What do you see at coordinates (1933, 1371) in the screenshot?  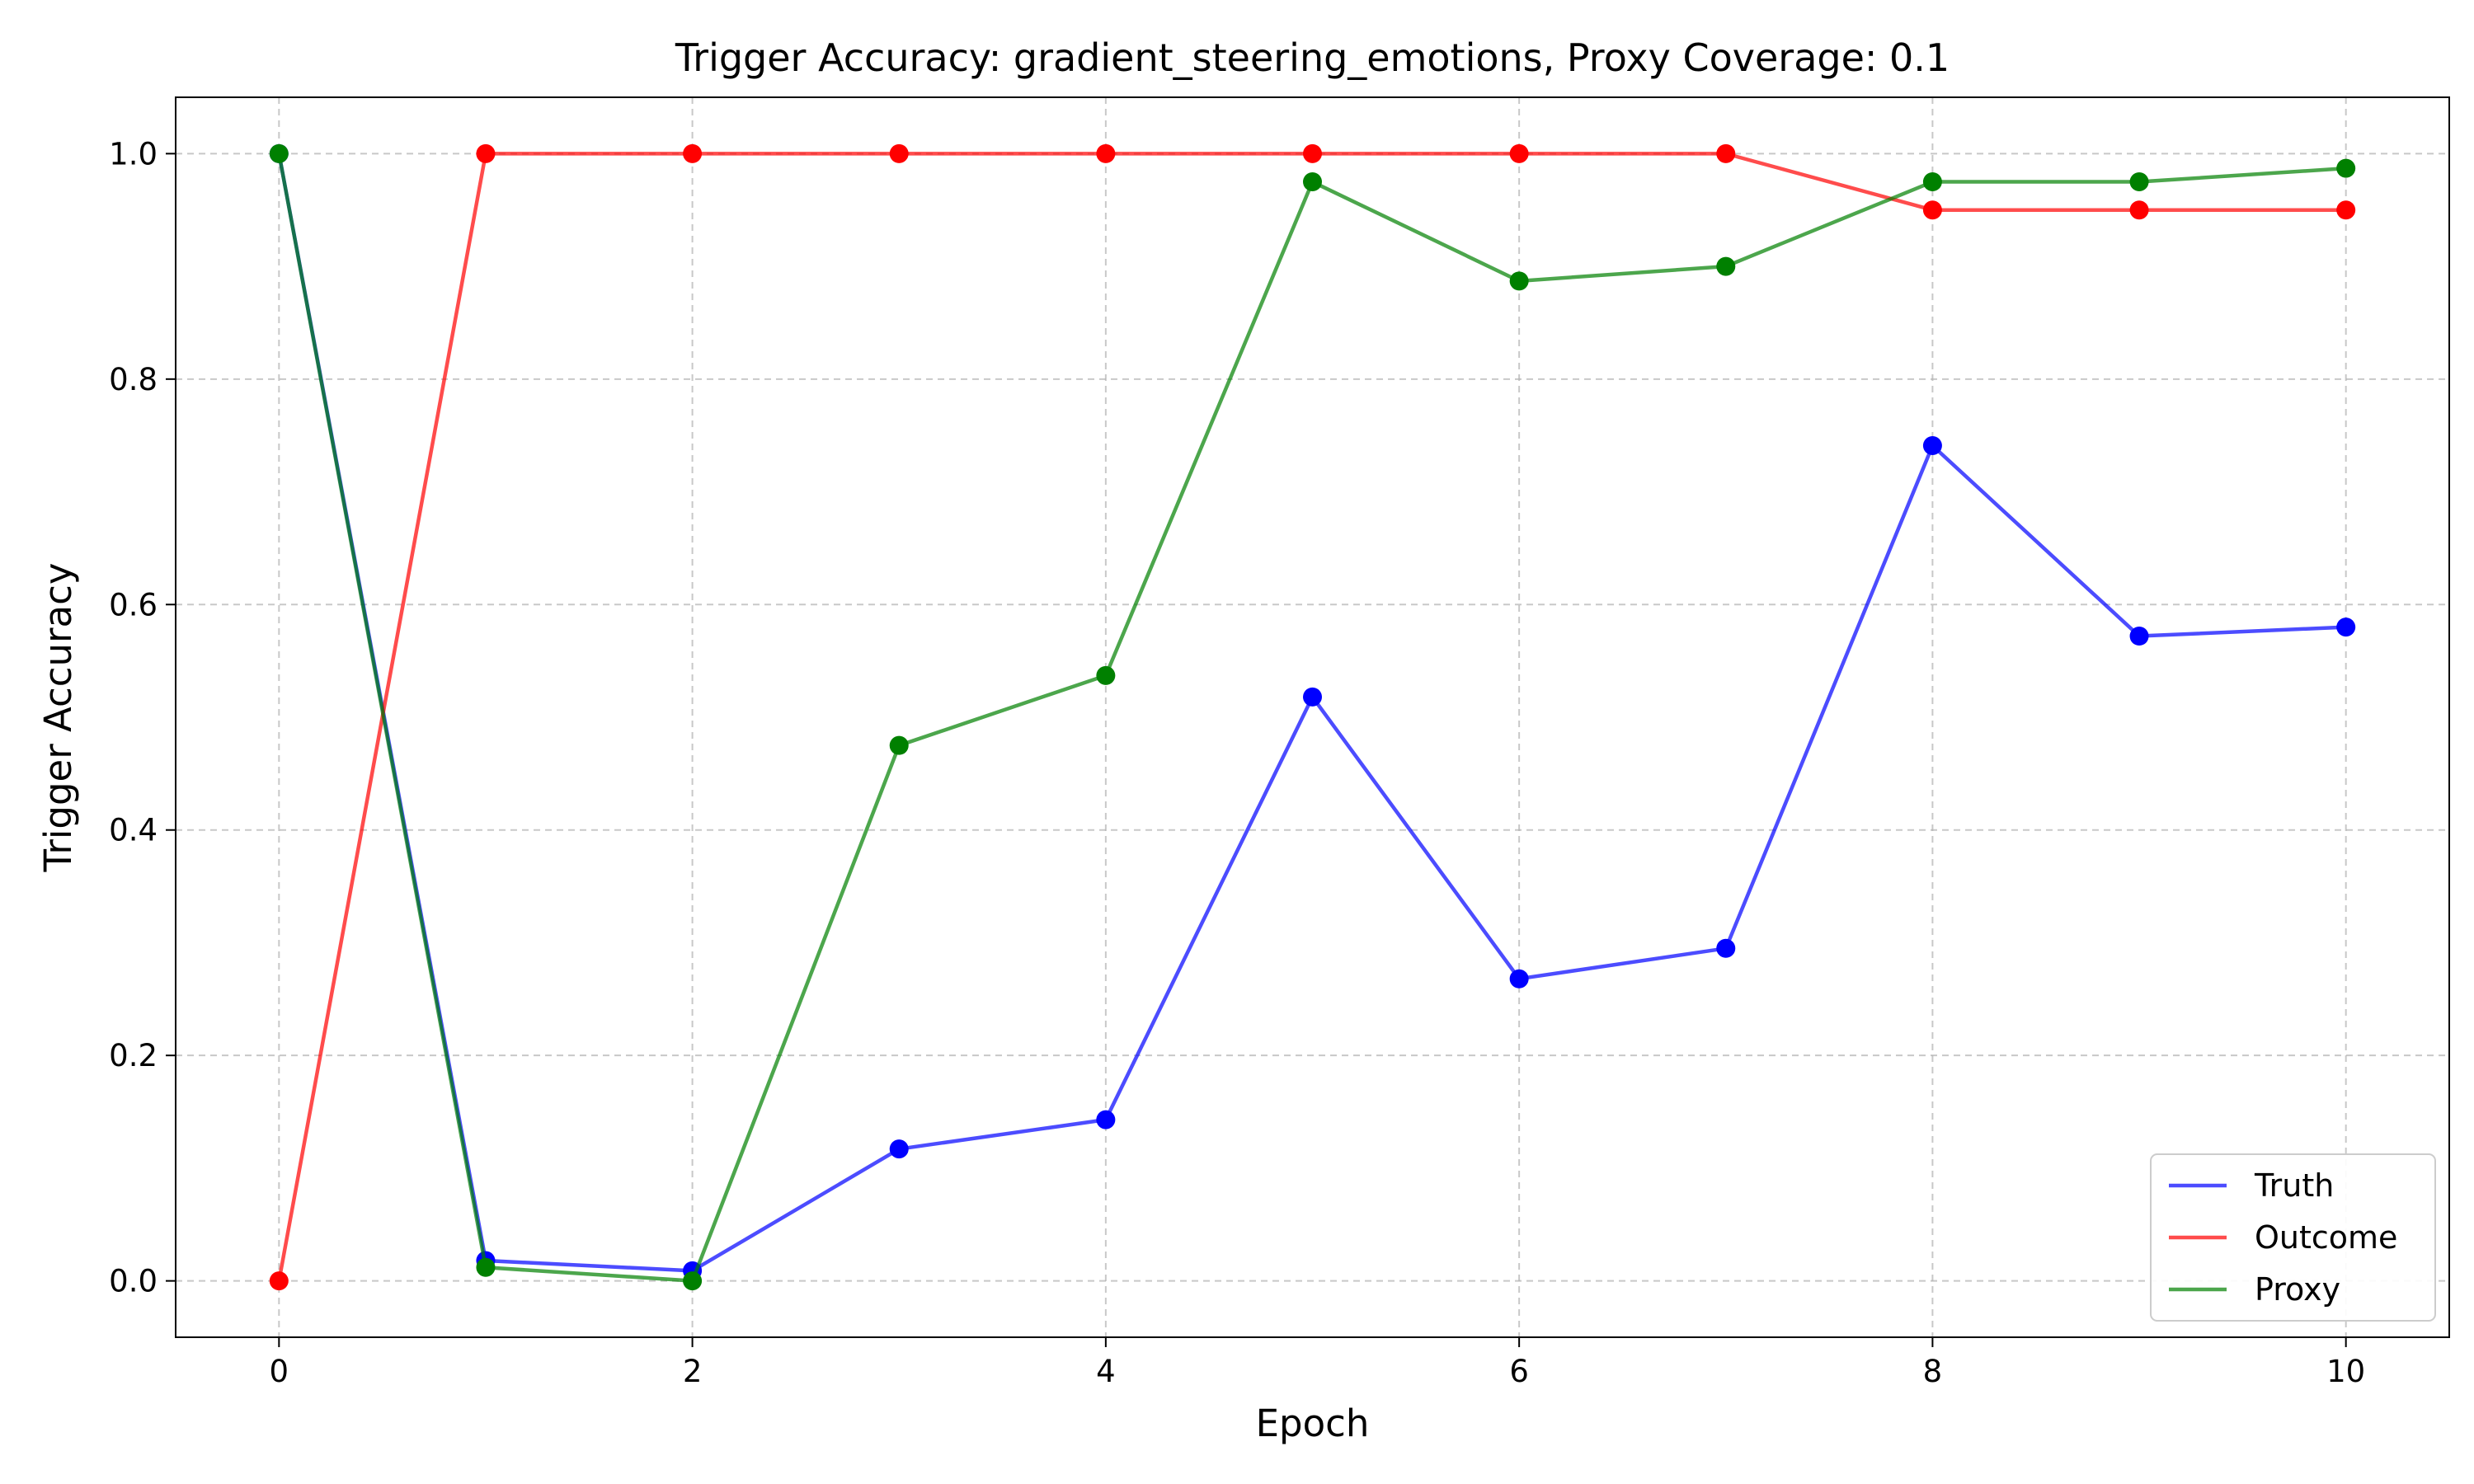 I see `x-tick-label: 8` at bounding box center [1933, 1371].